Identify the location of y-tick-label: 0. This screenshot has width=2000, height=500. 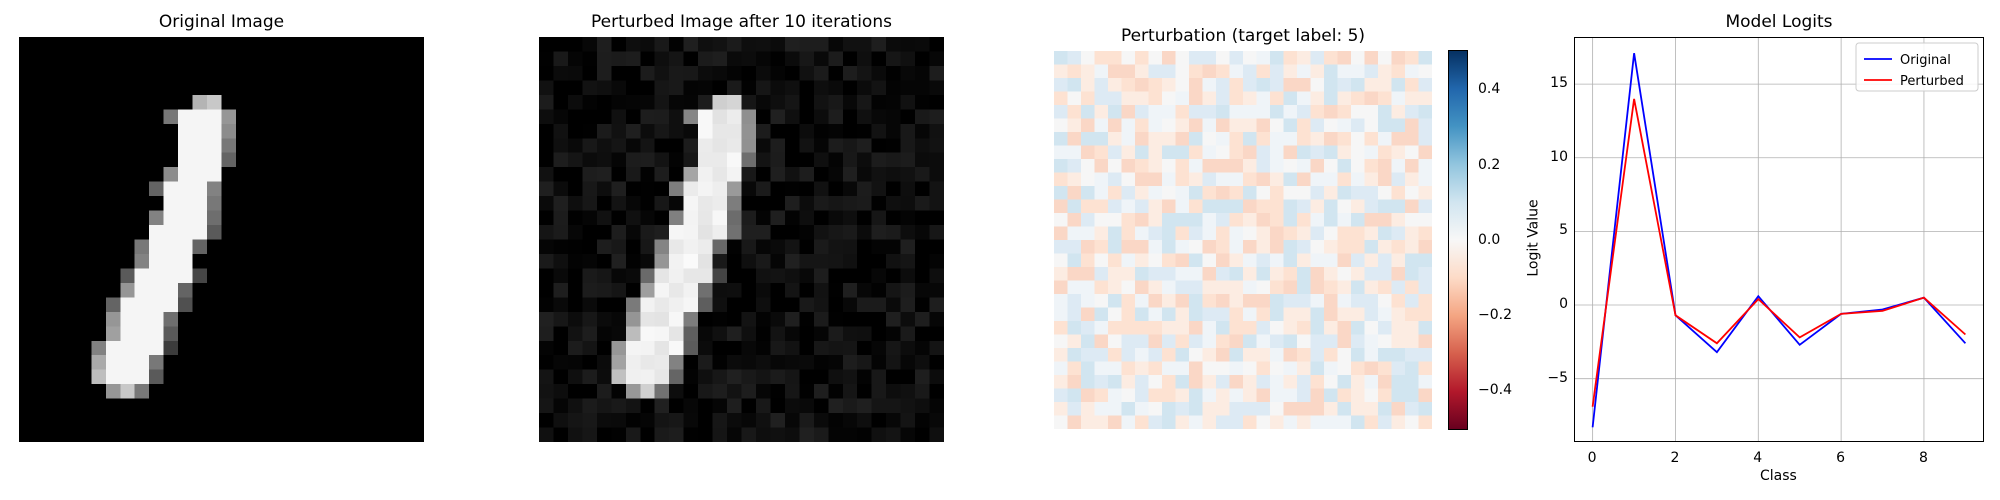
(1563, 304).